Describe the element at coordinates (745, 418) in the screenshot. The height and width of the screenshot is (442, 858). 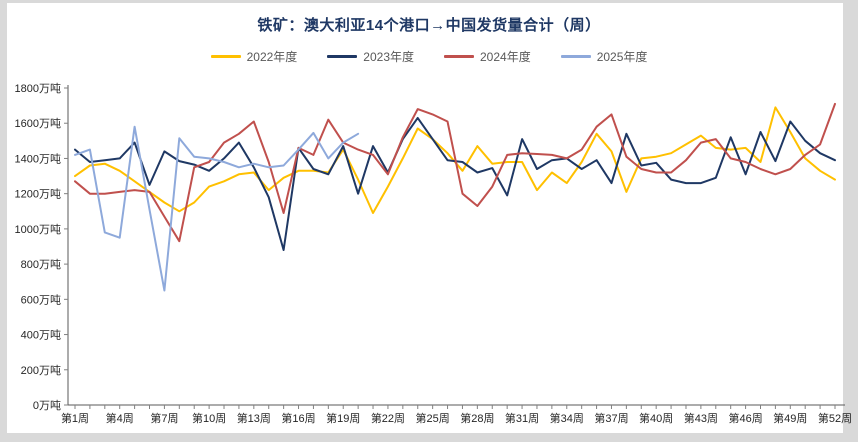
I see `x-axis-label: 第46周` at that location.